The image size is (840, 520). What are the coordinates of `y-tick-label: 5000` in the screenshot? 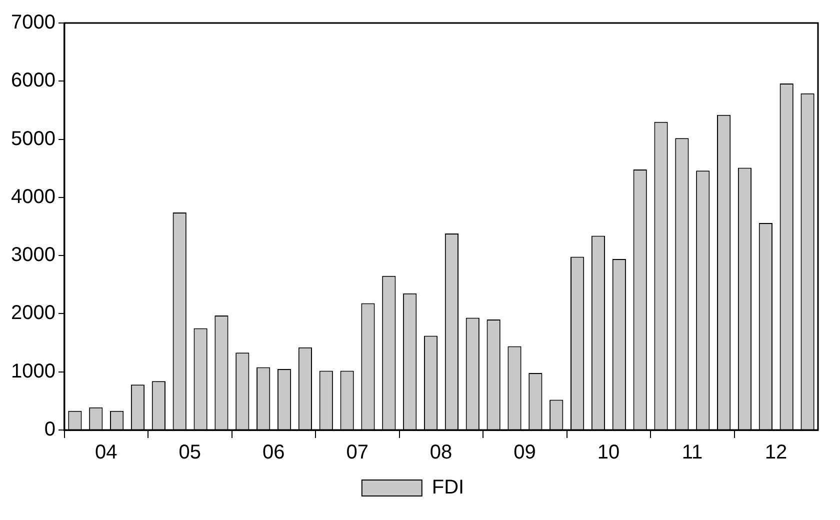 It's located at (33, 139).